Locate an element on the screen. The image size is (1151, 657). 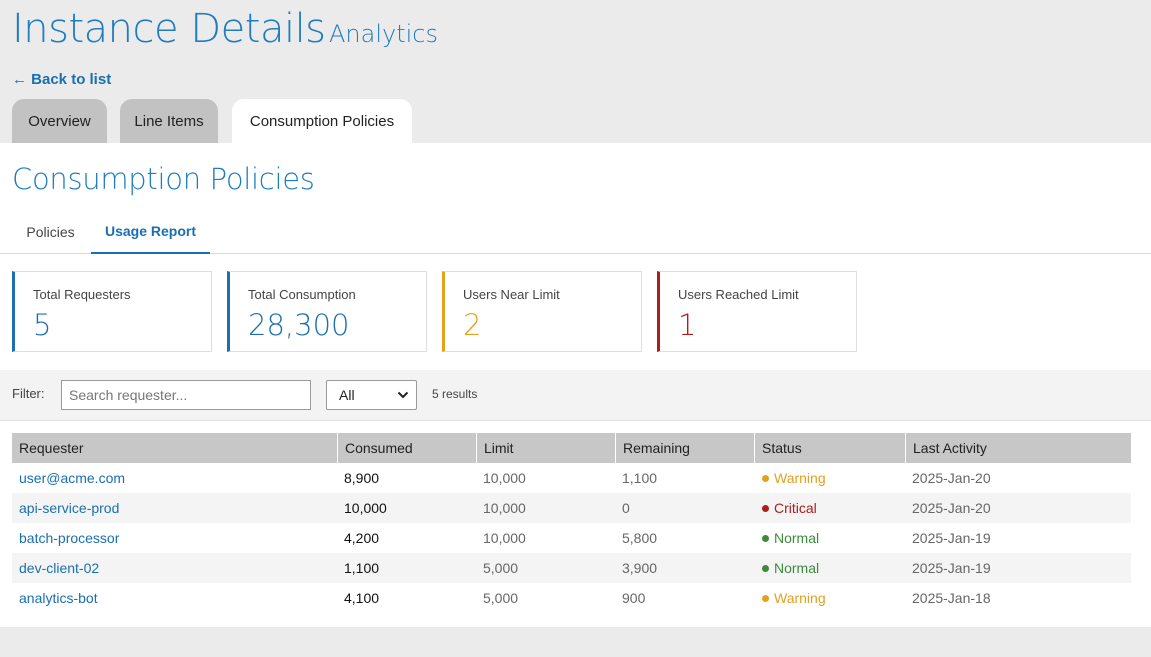
cell-requester: user@acme.com is located at coordinates (72, 478).